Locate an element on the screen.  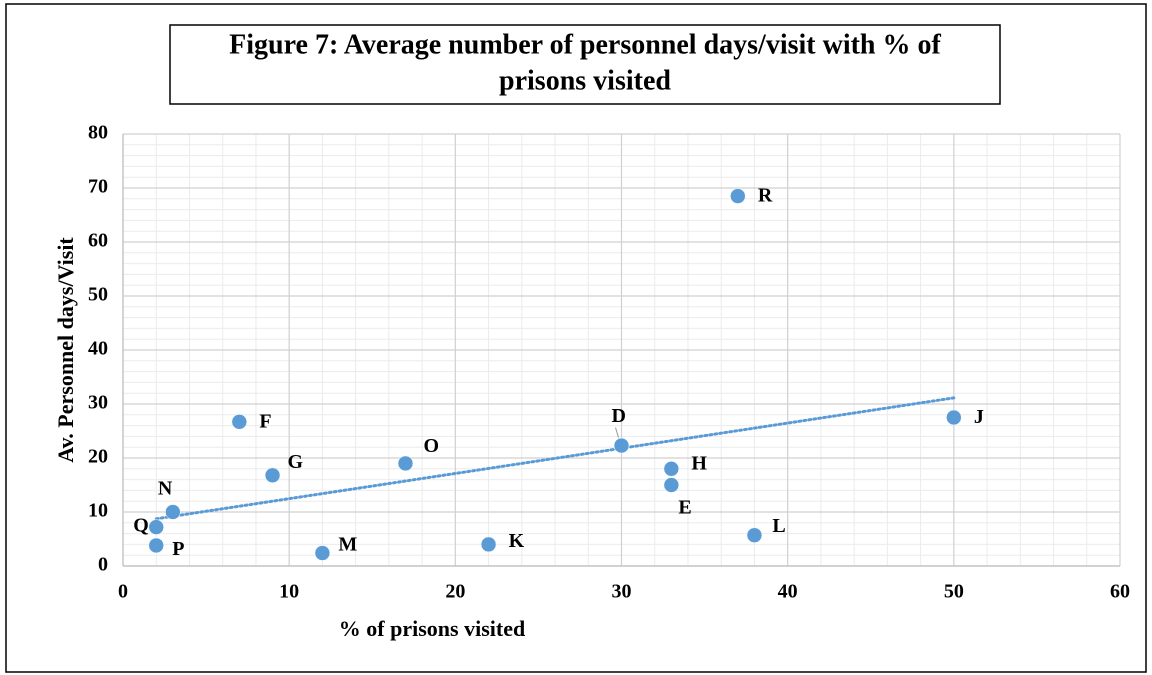
chart-title: prisons visited is located at coordinates (585, 80).